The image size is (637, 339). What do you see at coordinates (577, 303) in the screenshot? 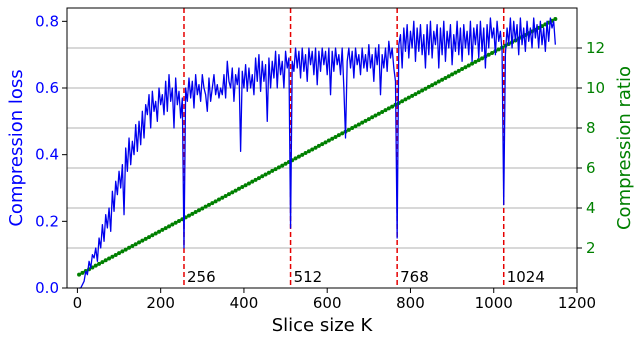
I see `x-tick-label: 1200` at bounding box center [577, 303].